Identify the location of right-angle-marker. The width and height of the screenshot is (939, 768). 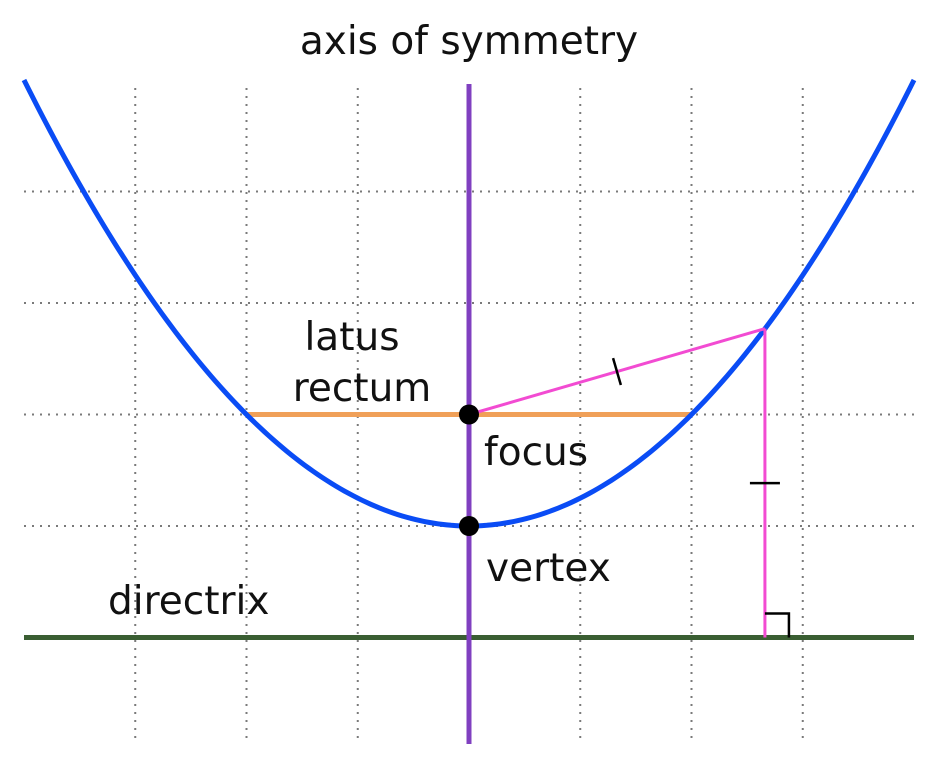
(777, 625).